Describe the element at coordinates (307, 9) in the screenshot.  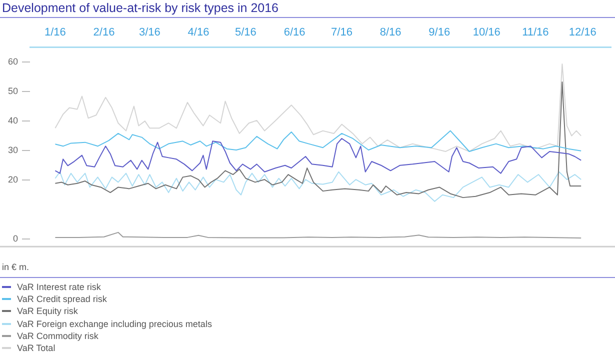
I see `chart-title: Development of value-at-risk by risk types in 2016` at that location.